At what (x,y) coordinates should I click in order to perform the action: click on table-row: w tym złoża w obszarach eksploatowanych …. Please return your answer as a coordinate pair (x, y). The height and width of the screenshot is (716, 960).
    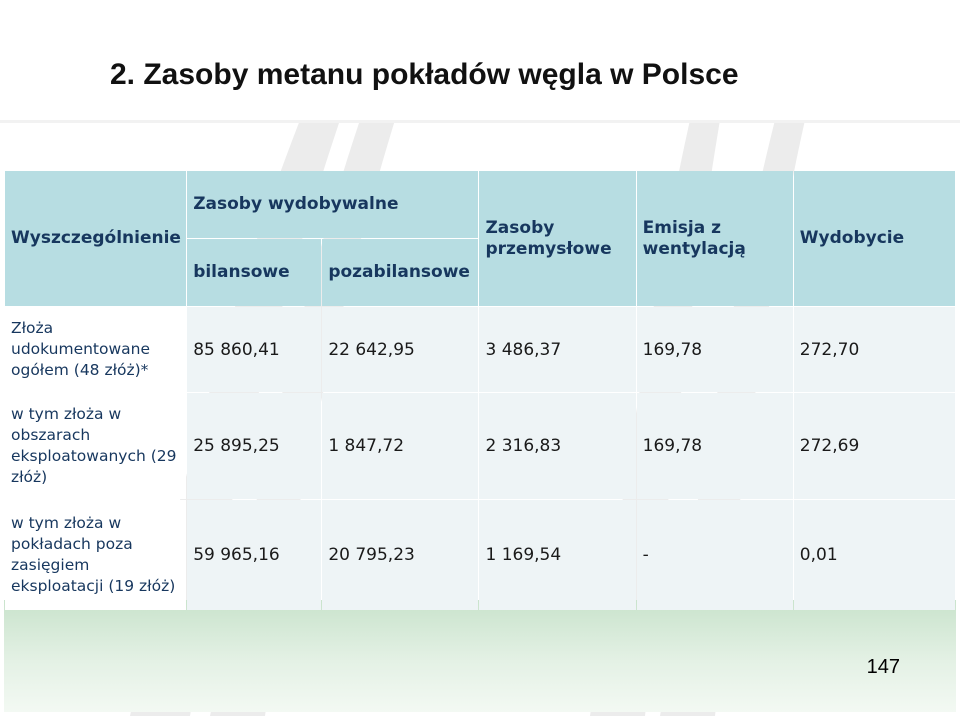
    Looking at the image, I should click on (480, 446).